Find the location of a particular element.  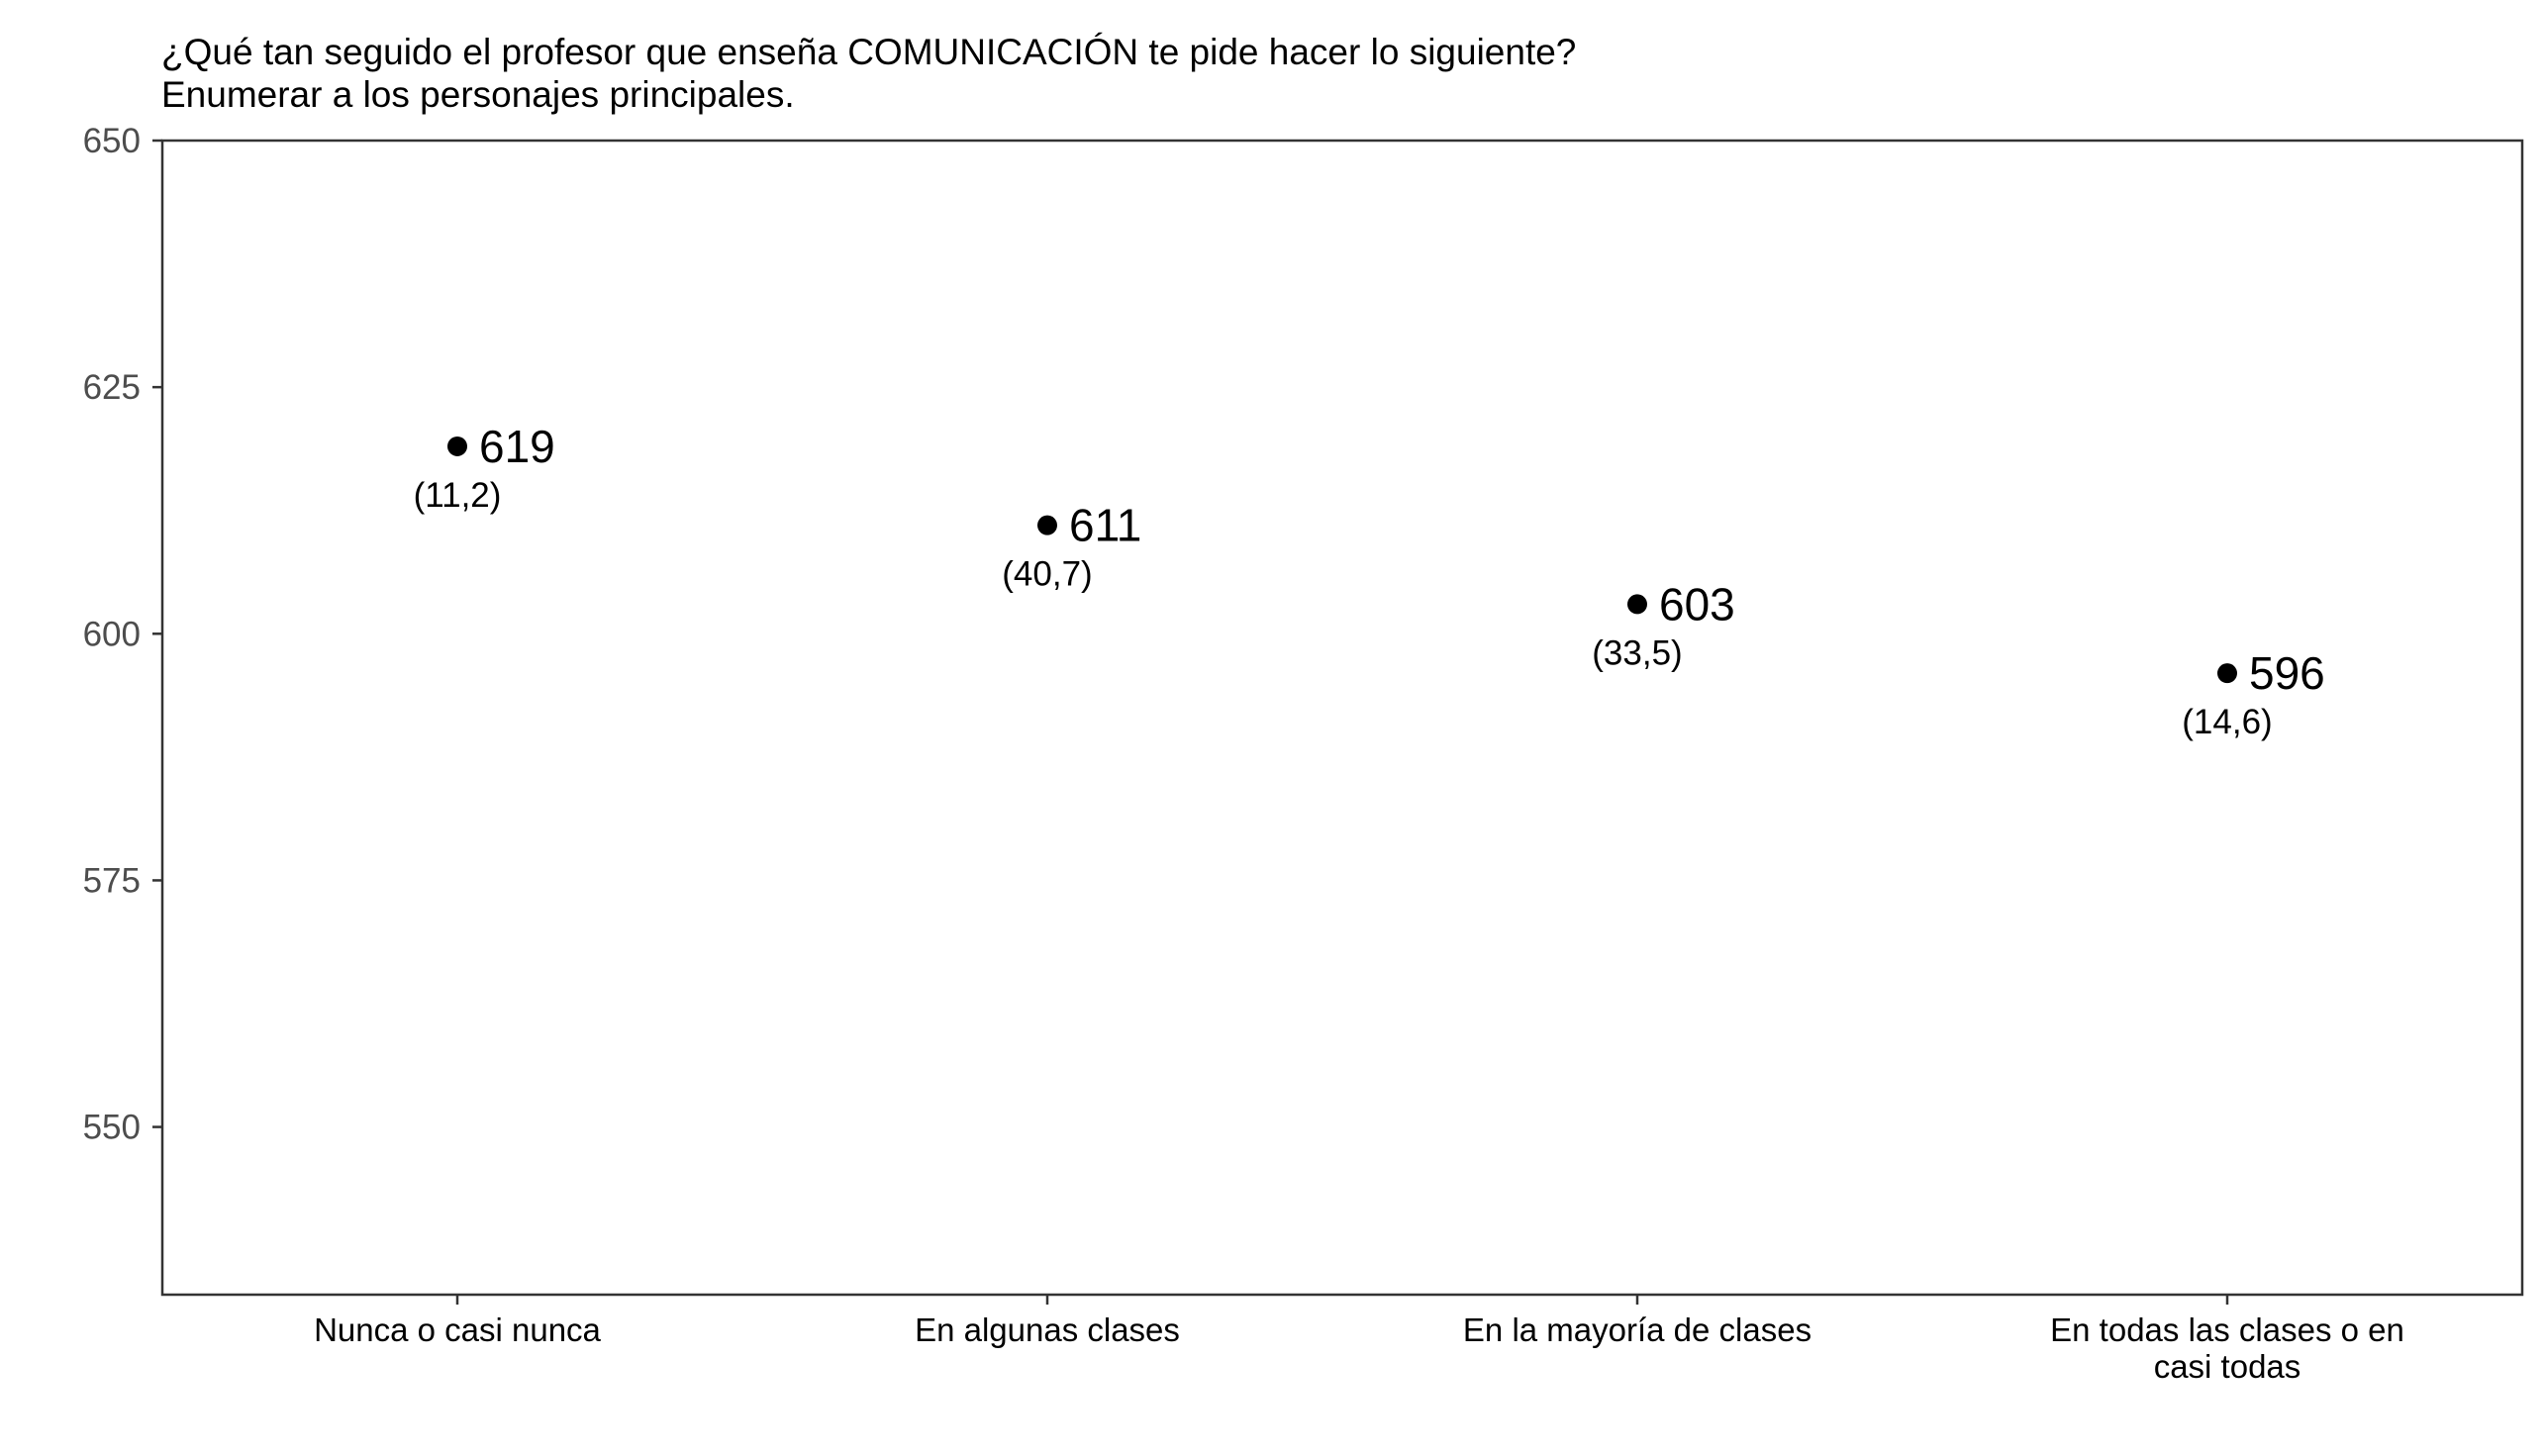

x-tick-label: En algunas clases is located at coordinates (1047, 1329).